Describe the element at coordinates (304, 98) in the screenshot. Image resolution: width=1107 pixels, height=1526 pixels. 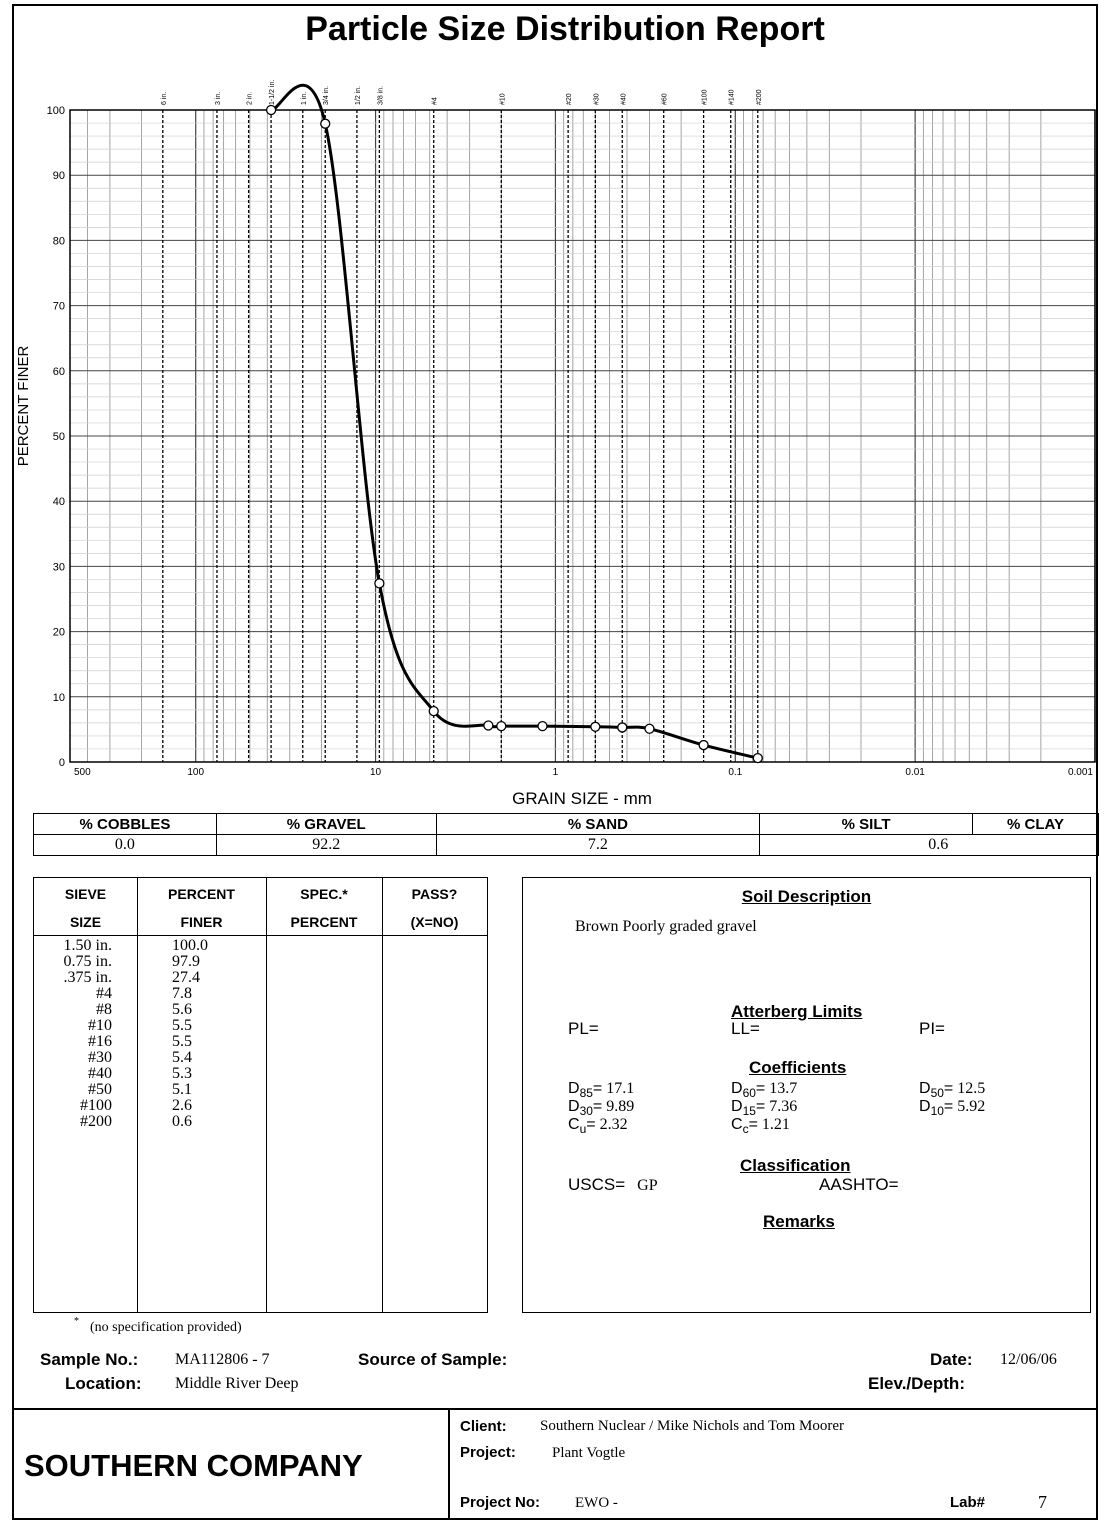
I see `sieve-label: 1 in.` at that location.